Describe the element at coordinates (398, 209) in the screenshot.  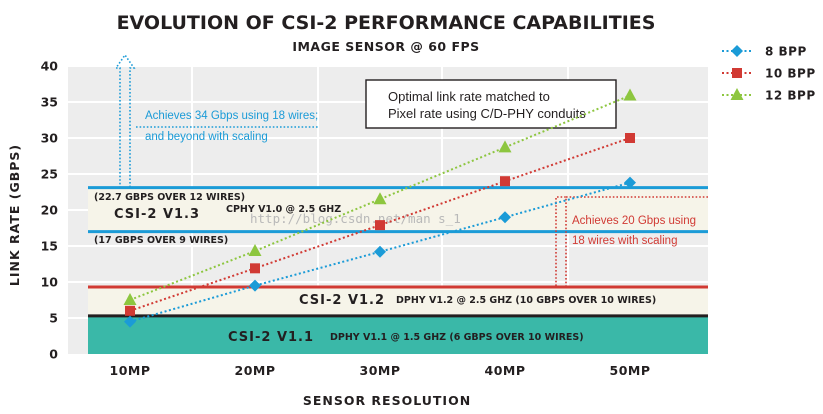
I see `band-v13` at that location.